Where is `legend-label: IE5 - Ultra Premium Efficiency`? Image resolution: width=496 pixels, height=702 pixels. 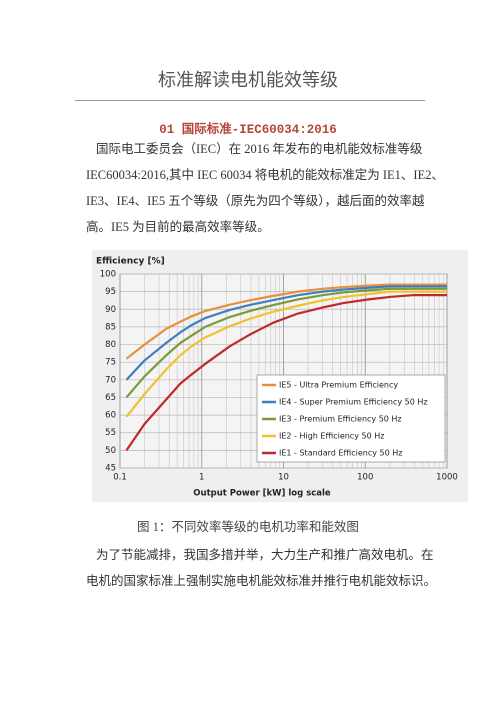 legend-label: IE5 - Ultra Premium Efficiency is located at coordinates (338, 385).